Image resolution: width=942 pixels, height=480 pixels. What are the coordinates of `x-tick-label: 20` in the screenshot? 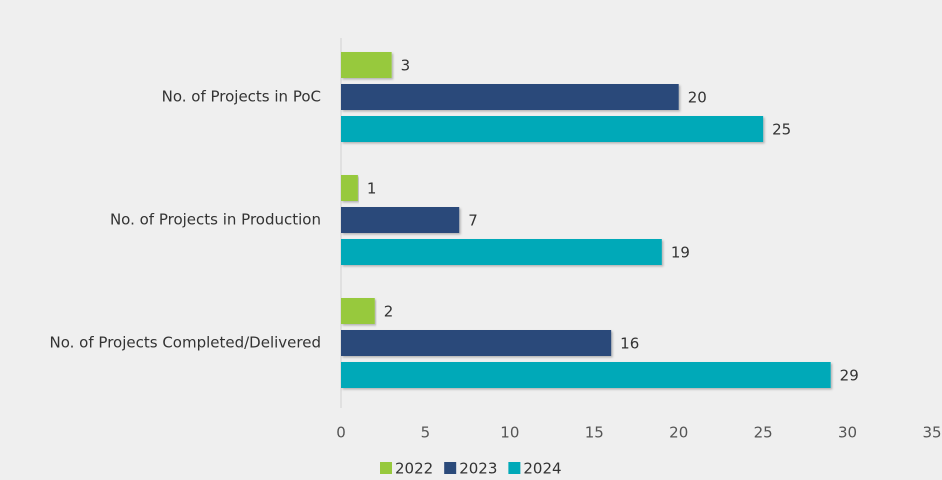 It's located at (678, 433).